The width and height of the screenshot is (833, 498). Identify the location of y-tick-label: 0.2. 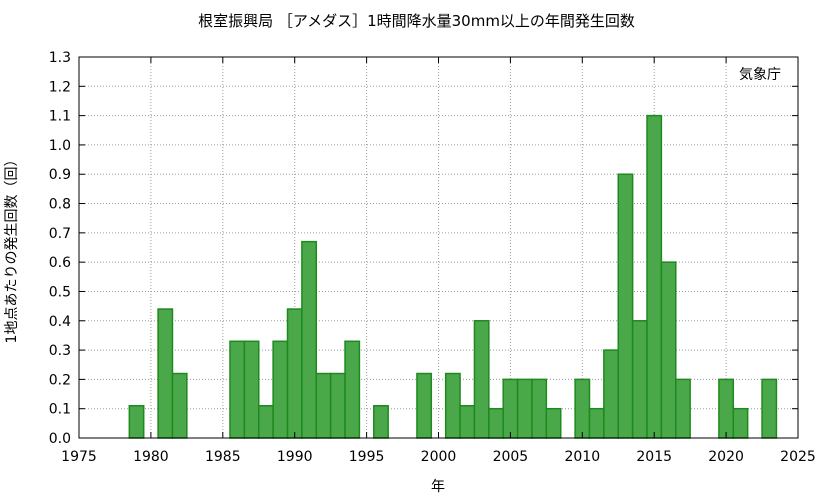
(60, 380).